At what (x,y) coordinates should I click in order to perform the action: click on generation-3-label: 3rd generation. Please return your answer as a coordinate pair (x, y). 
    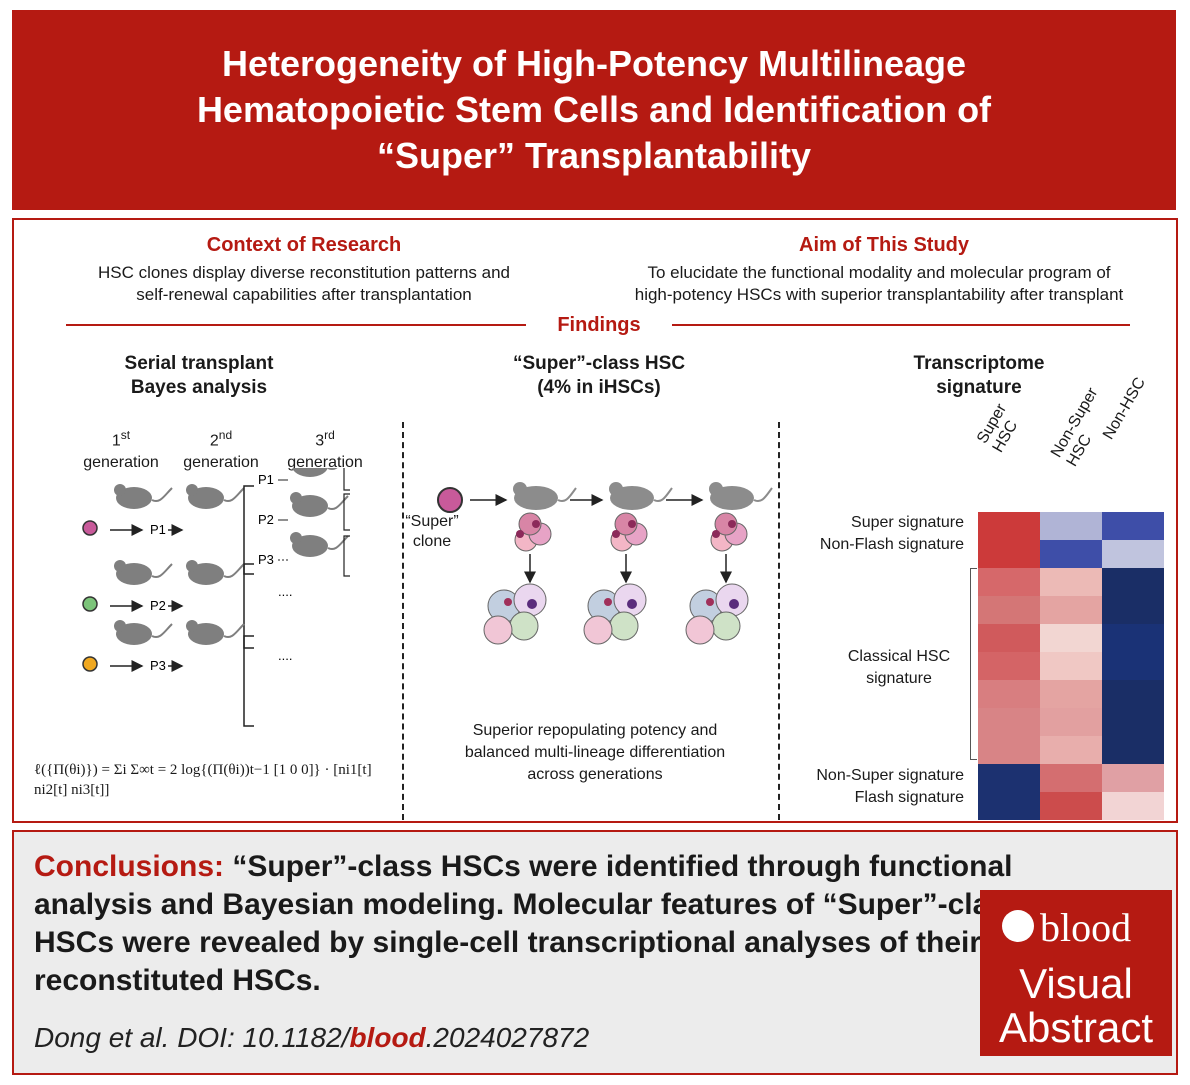
    Looking at the image, I should click on (325, 449).